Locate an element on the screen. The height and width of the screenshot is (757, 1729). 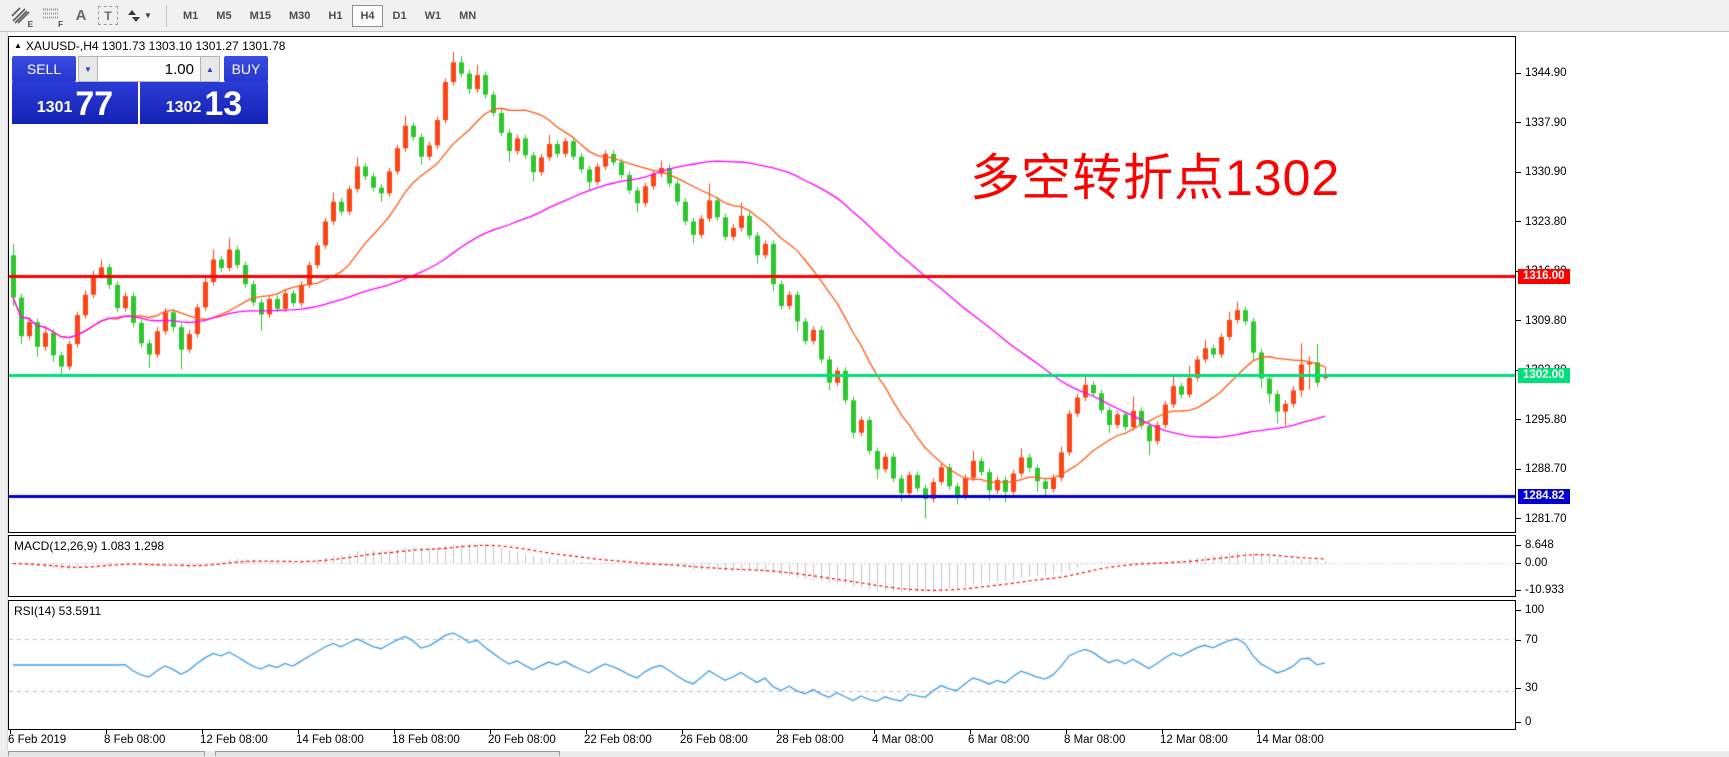
chevron-down-icon: ▼ is located at coordinates (148, 15).